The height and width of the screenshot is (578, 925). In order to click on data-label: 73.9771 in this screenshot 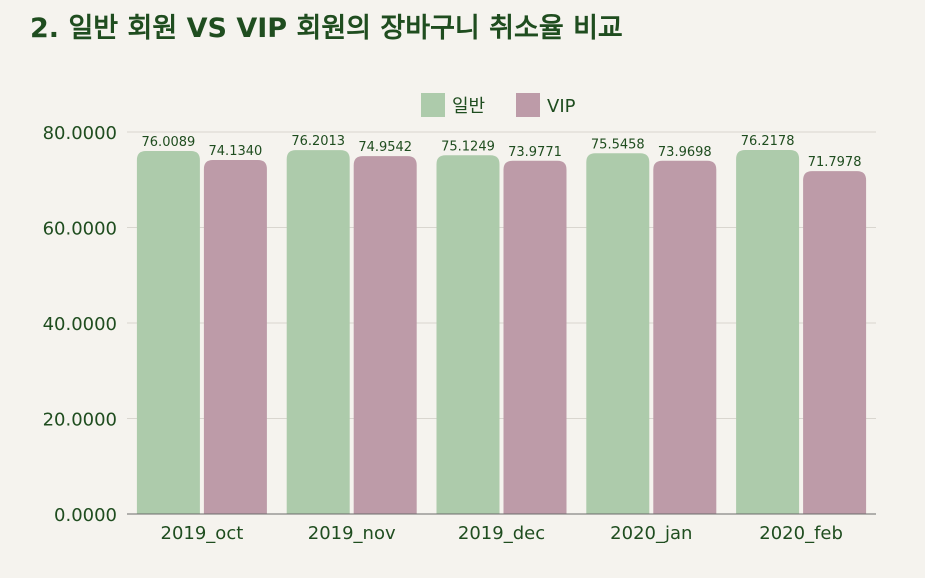, I will do `click(535, 152)`.